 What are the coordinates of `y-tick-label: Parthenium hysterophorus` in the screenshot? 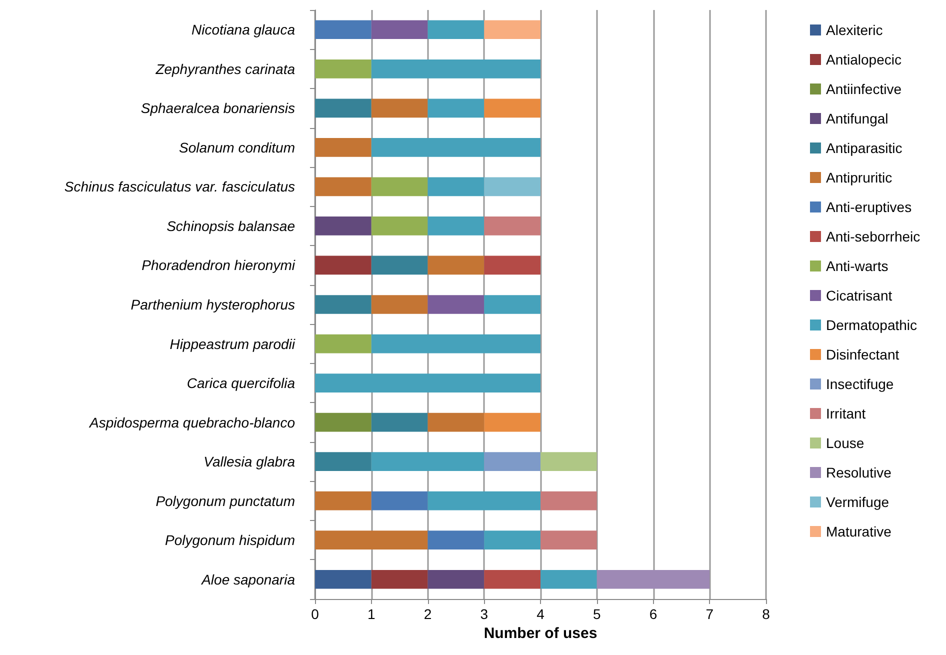 It's located at (212, 304).